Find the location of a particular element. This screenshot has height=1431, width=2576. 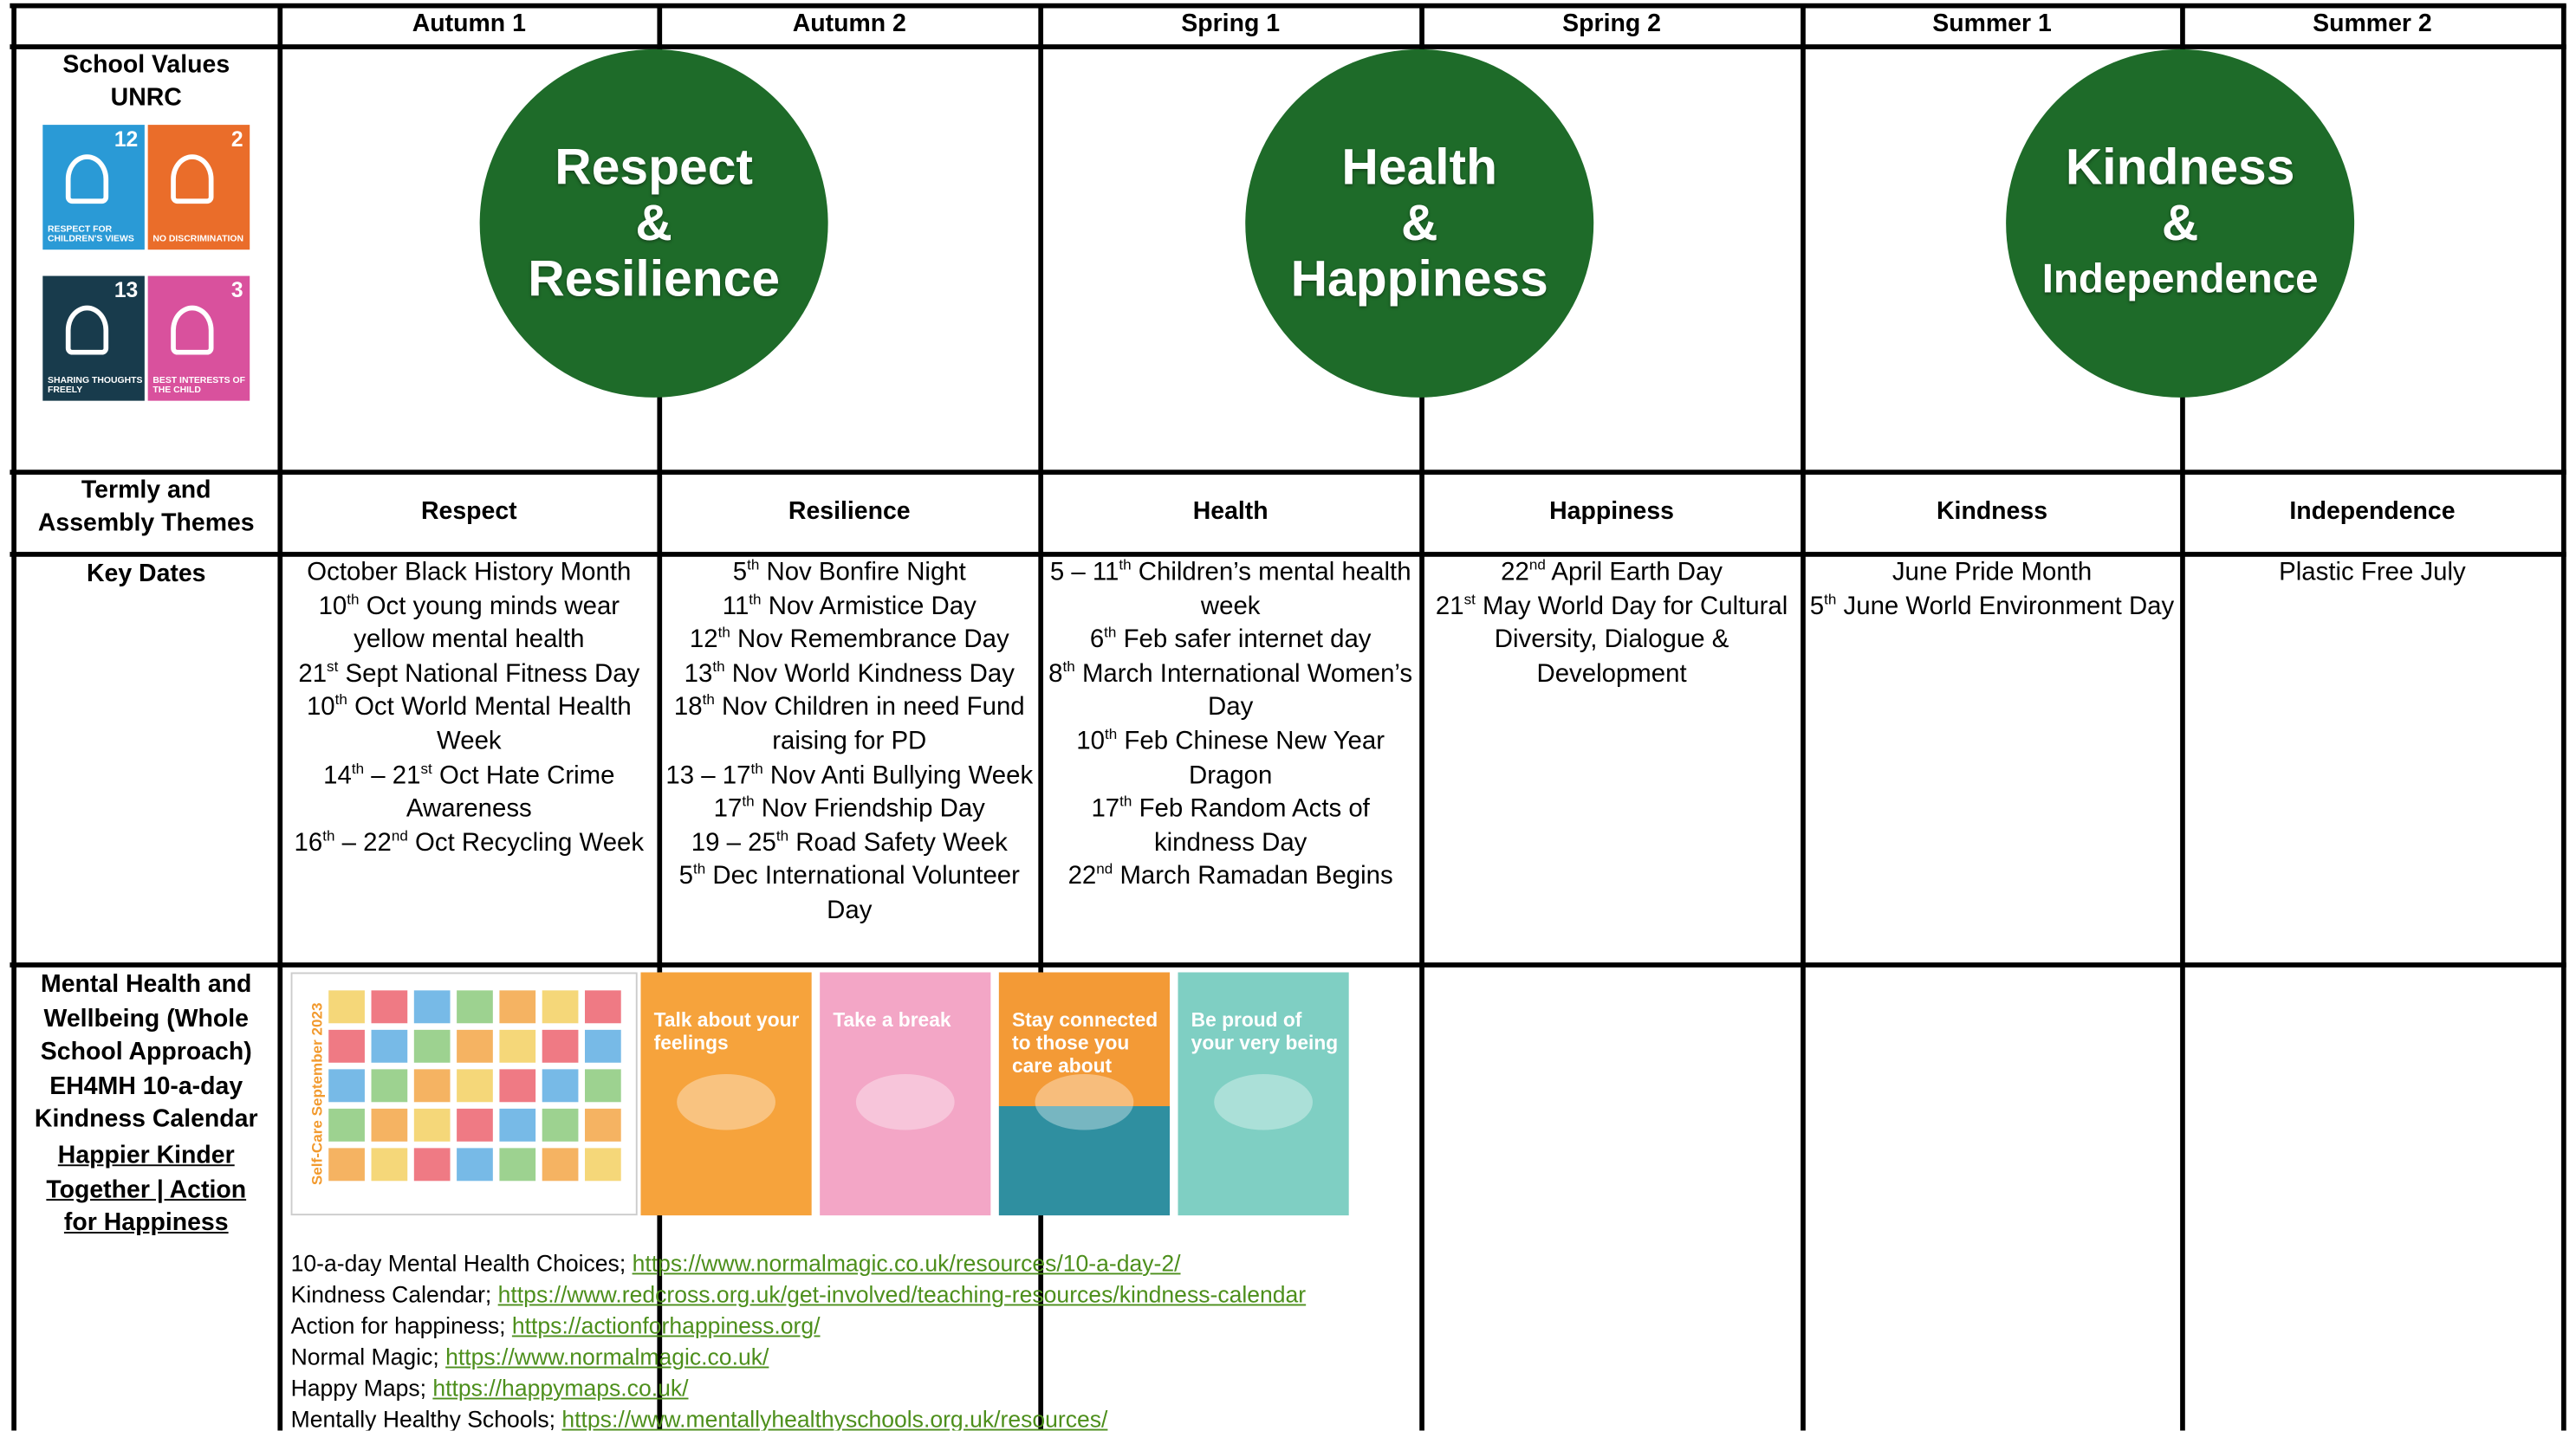

key-date: 14th – 21st Oct Hate Crime Awareness is located at coordinates (469, 791).